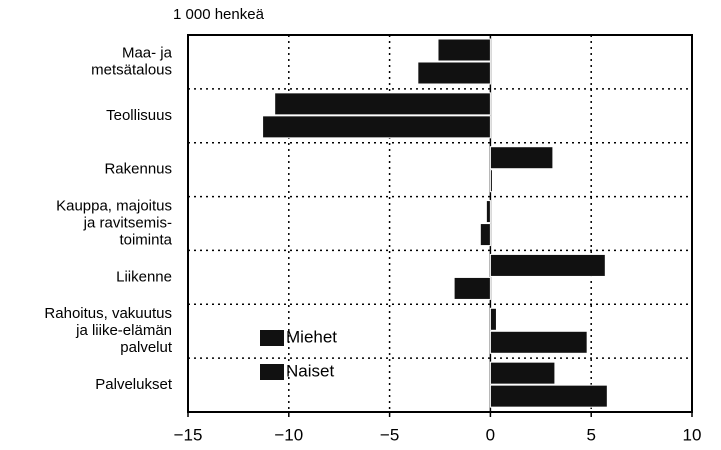 This screenshot has height=450, width=721. Describe the element at coordinates (132, 61) in the screenshot. I see `y-tick-label: Maa- ja metsätalous` at that location.